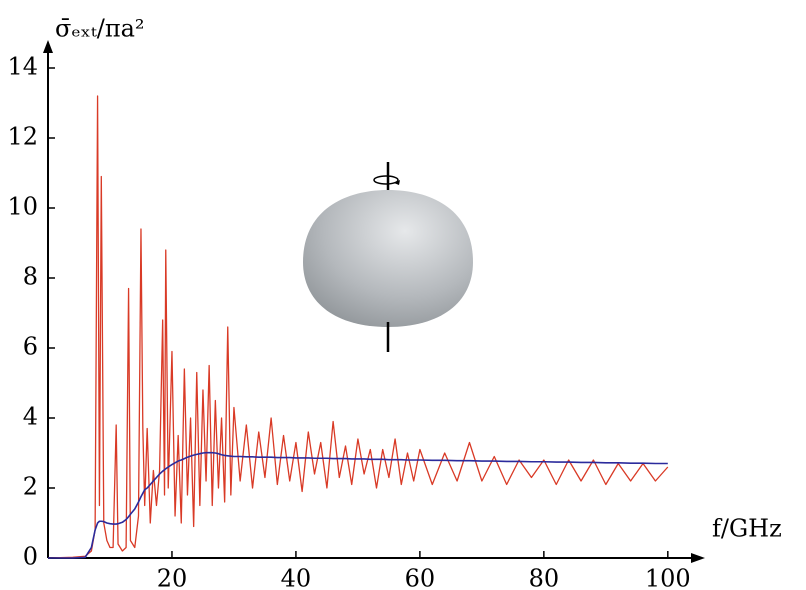  What do you see at coordinates (544, 577) in the screenshot?
I see `x-tick-label: 80` at bounding box center [544, 577].